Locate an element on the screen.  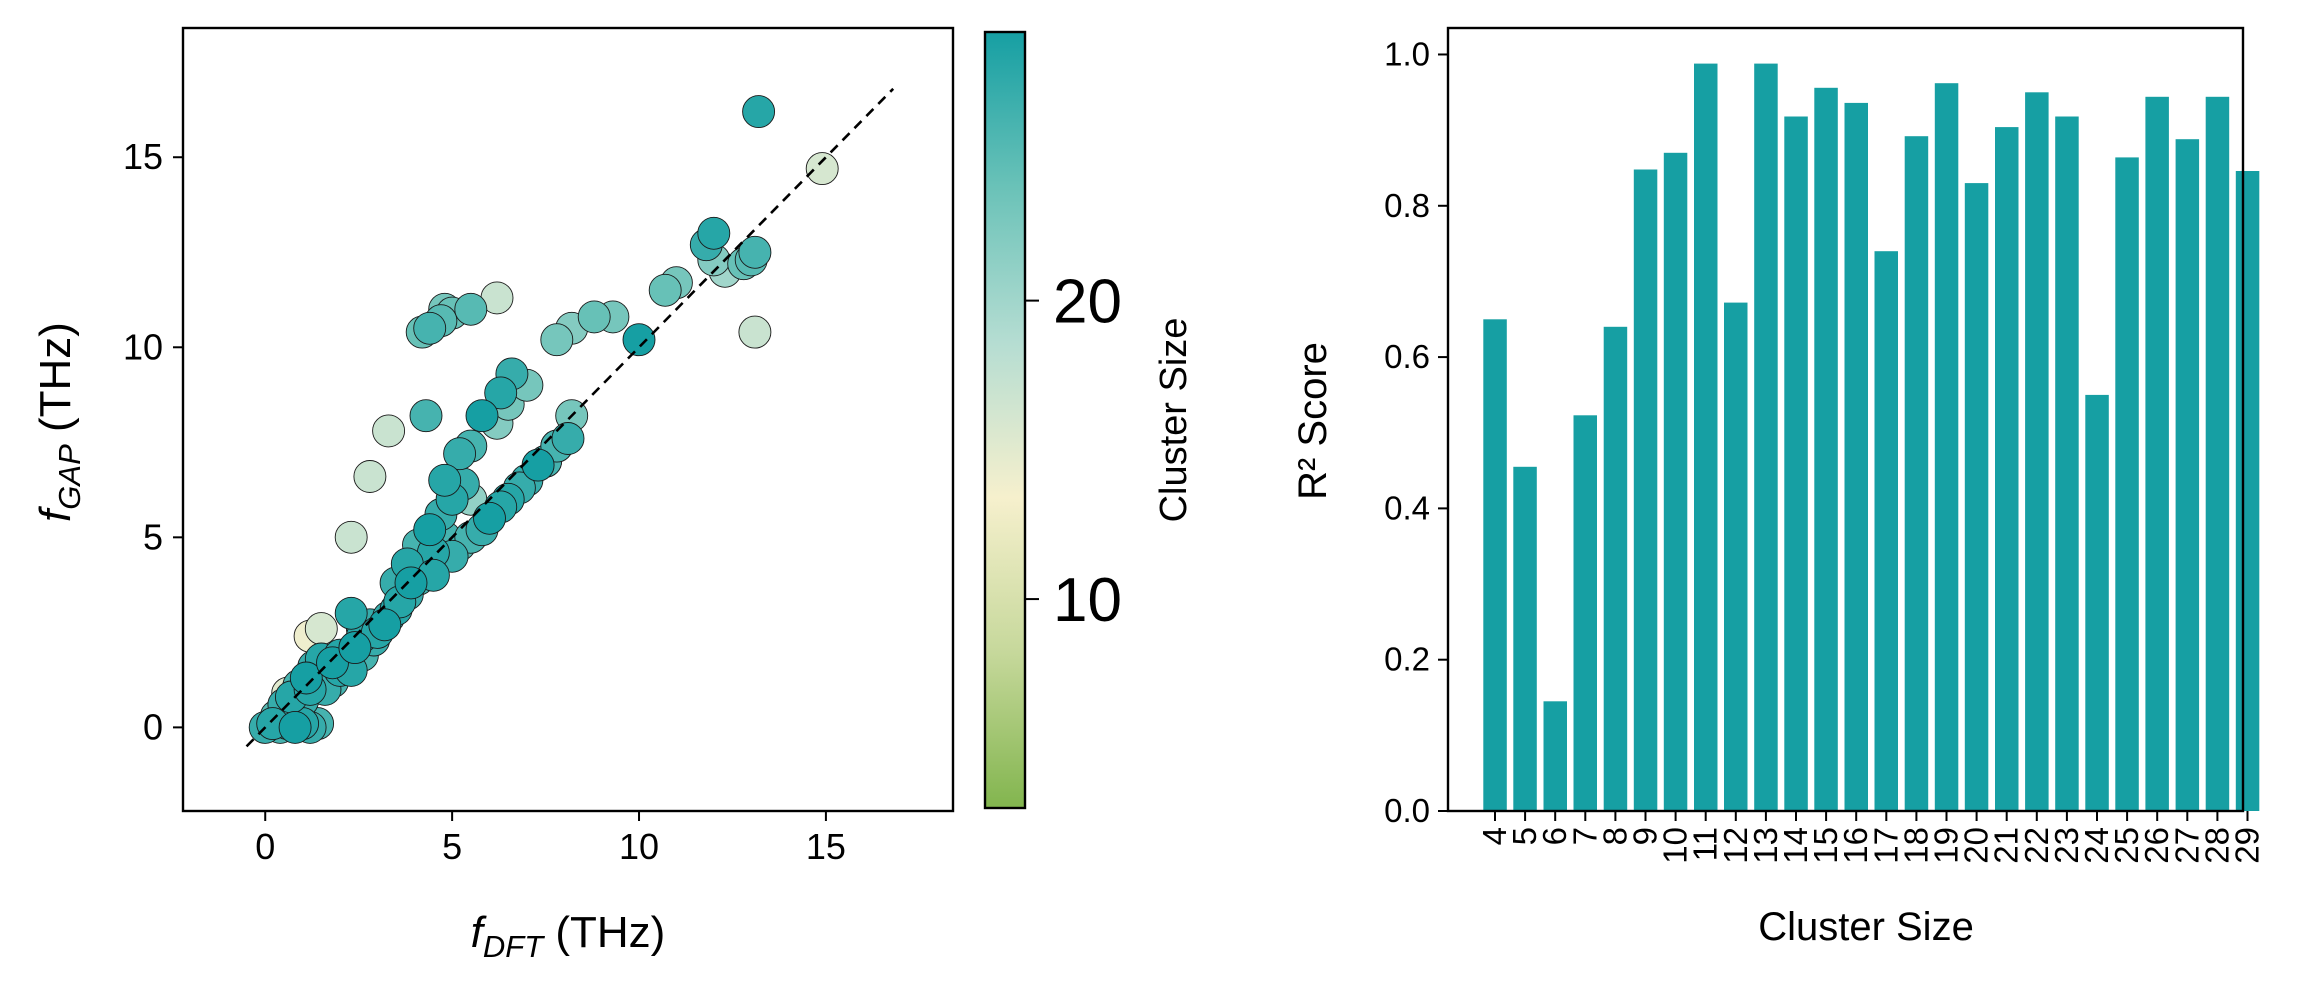
bar-y-tick-label: 0.4 is located at coordinates (1407, 507).